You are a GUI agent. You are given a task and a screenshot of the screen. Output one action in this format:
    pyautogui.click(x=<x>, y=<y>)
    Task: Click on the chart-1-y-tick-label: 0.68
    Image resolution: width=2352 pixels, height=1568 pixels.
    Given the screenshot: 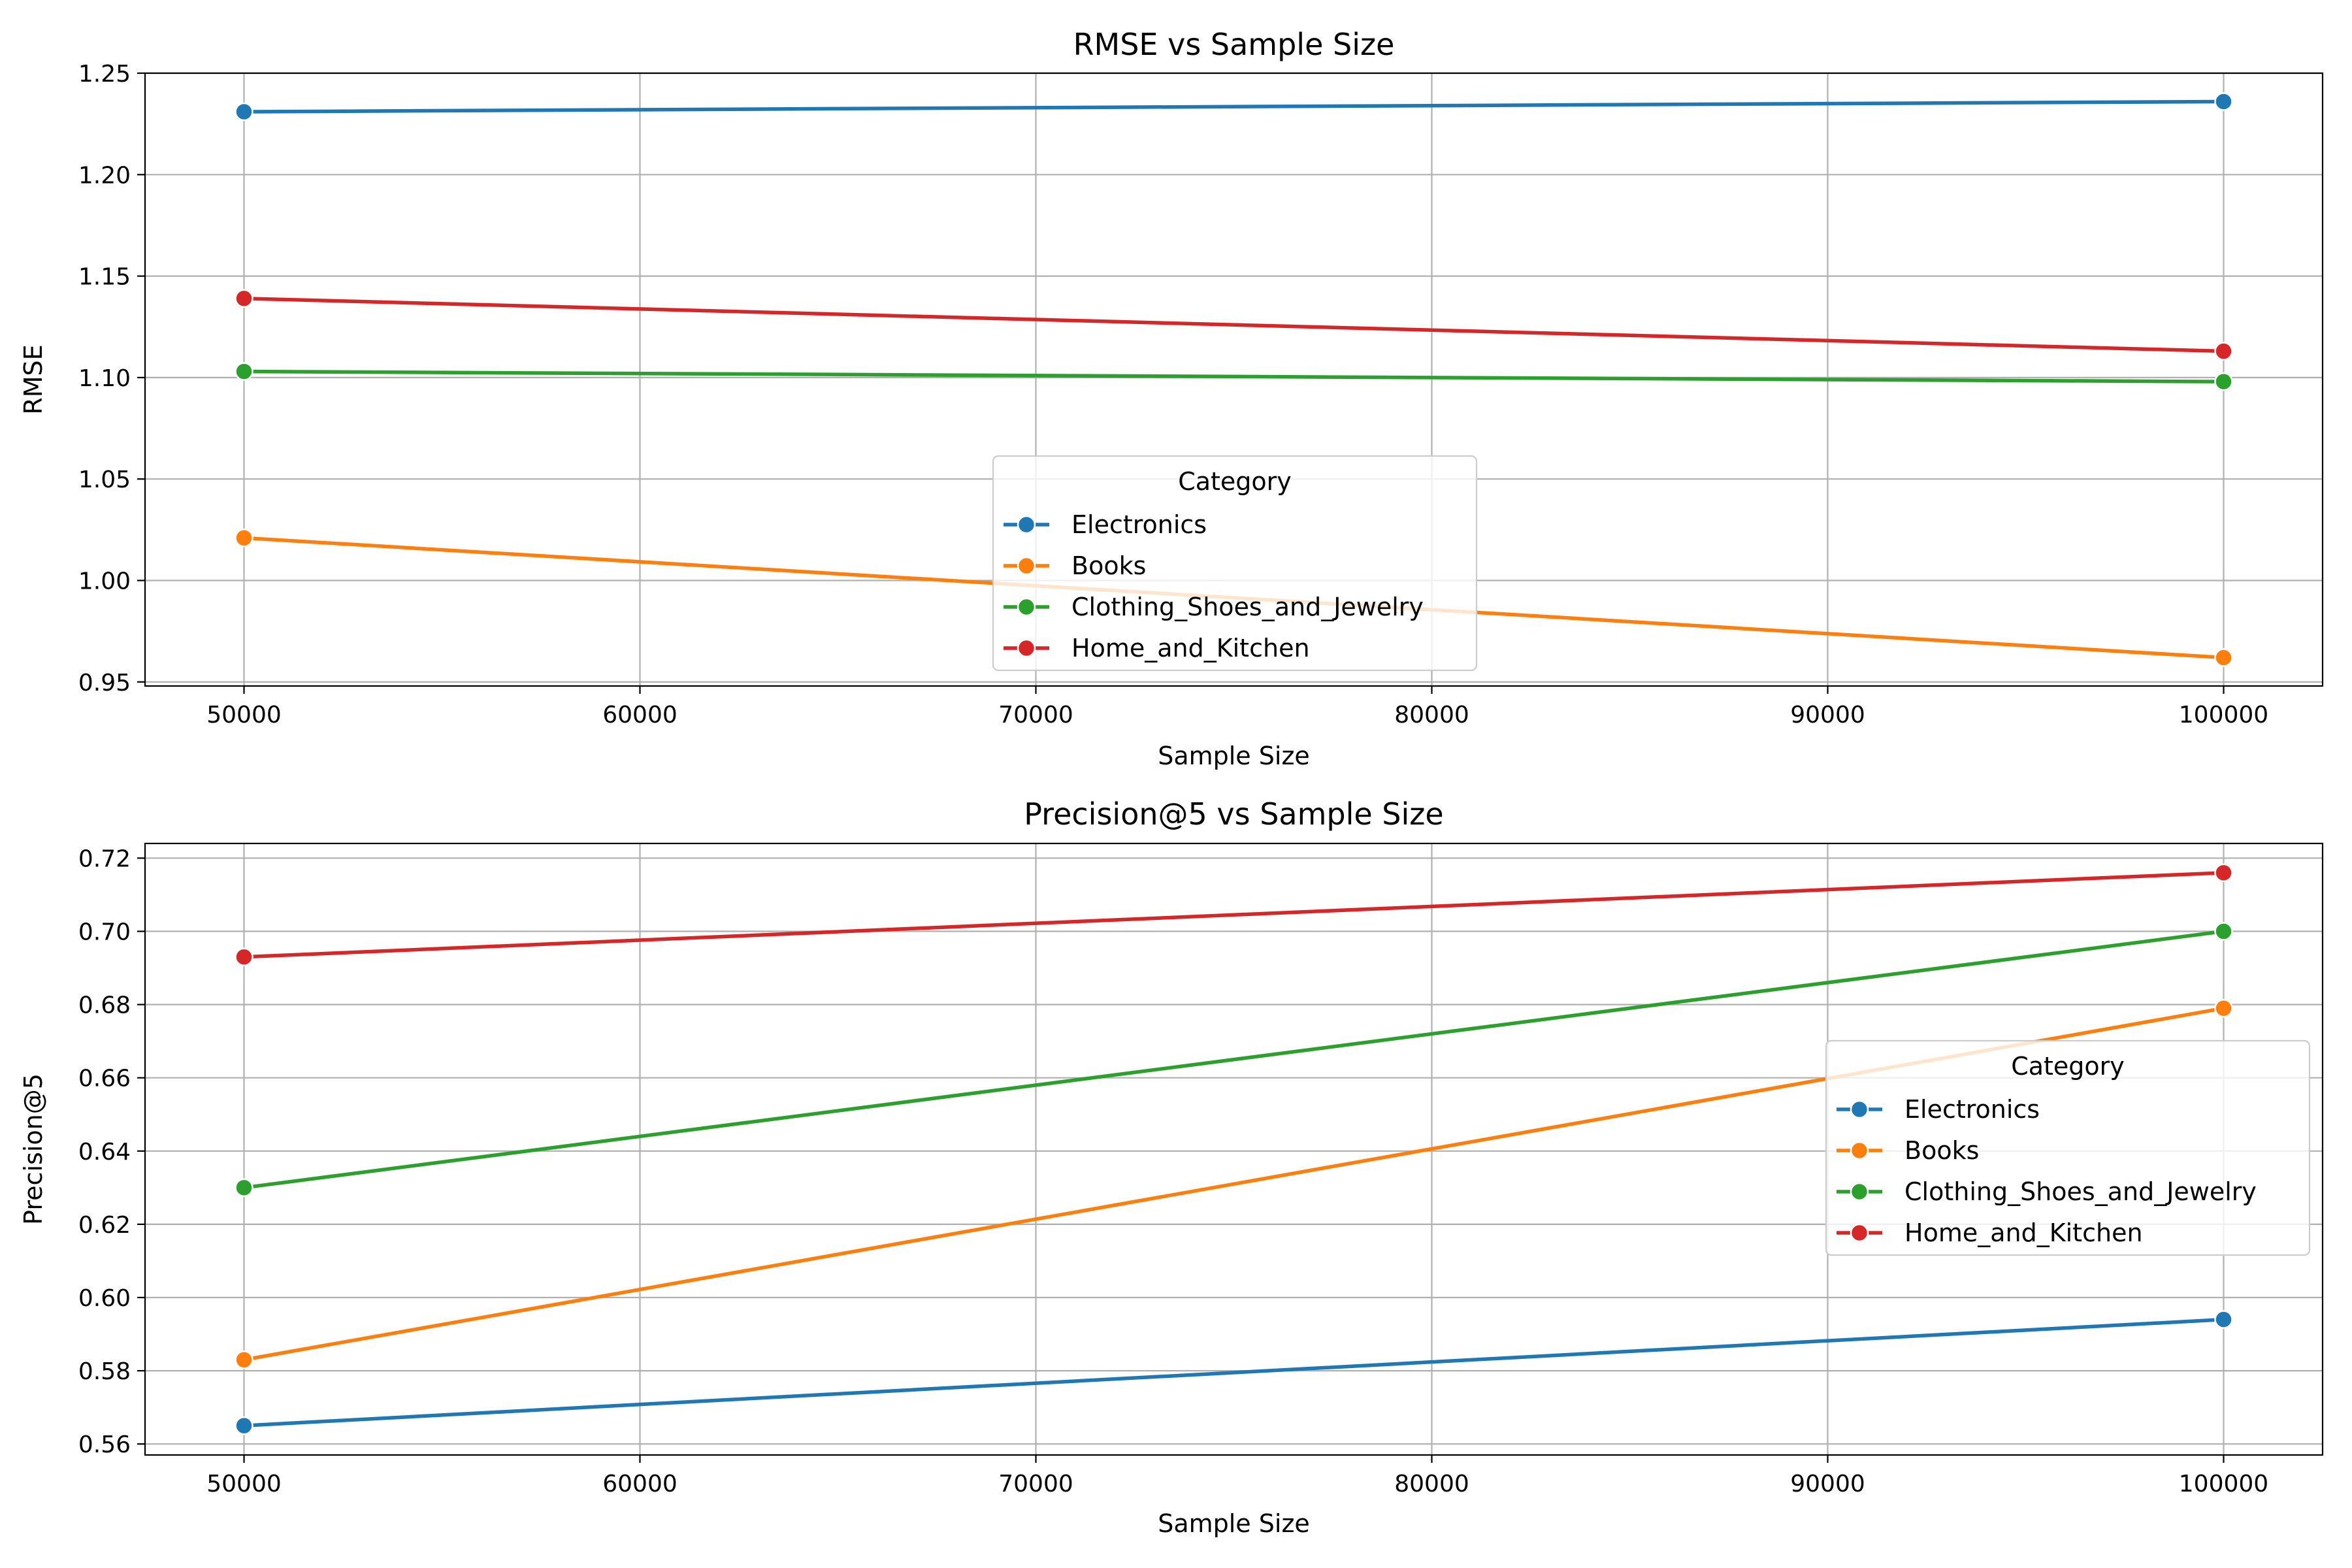 What is the action you would take?
    pyautogui.click(x=104, y=1005)
    